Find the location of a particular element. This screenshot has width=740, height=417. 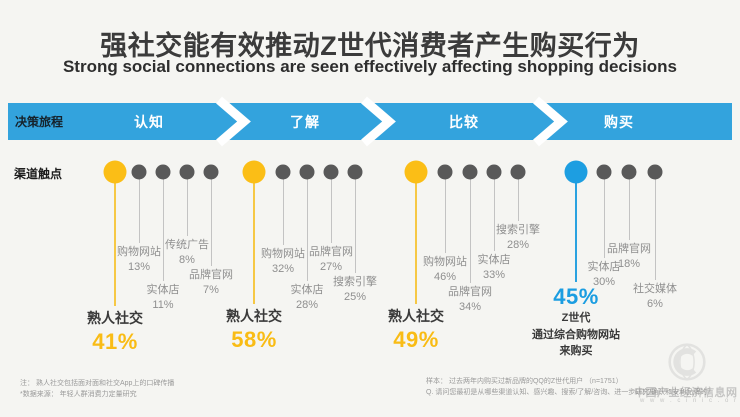

channel-value: 25% is located at coordinates (355, 297).